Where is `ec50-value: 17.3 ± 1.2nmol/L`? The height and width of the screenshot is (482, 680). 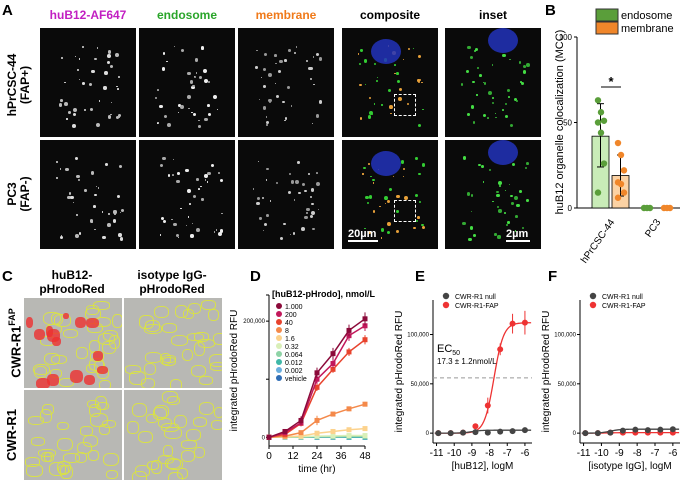
ec50-value: 17.3 ± 1.2nmol/L is located at coordinates (467, 361).